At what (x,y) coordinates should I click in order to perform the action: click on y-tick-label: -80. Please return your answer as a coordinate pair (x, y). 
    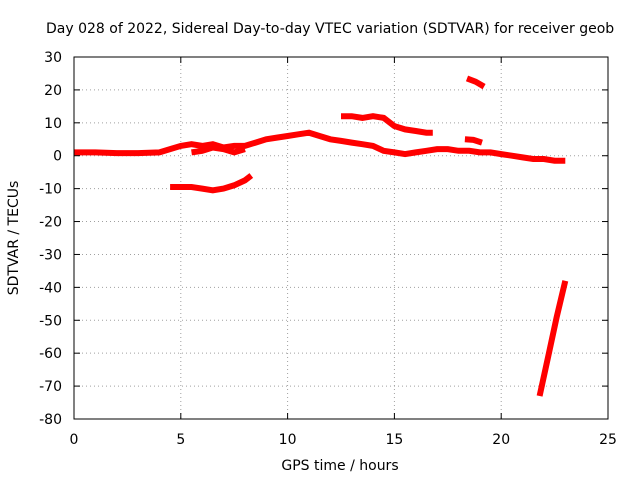
    Looking at the image, I should click on (50, 420).